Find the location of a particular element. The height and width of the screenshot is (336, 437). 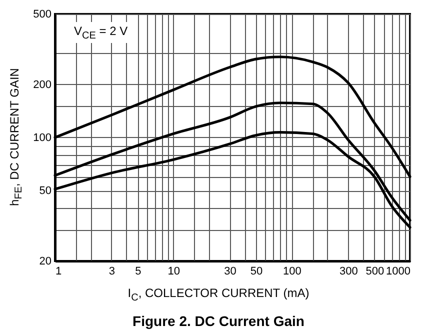

x-axis-title: I$_{C}$, COLLECTOR CURRENT (mA) is located at coordinates (218, 295).